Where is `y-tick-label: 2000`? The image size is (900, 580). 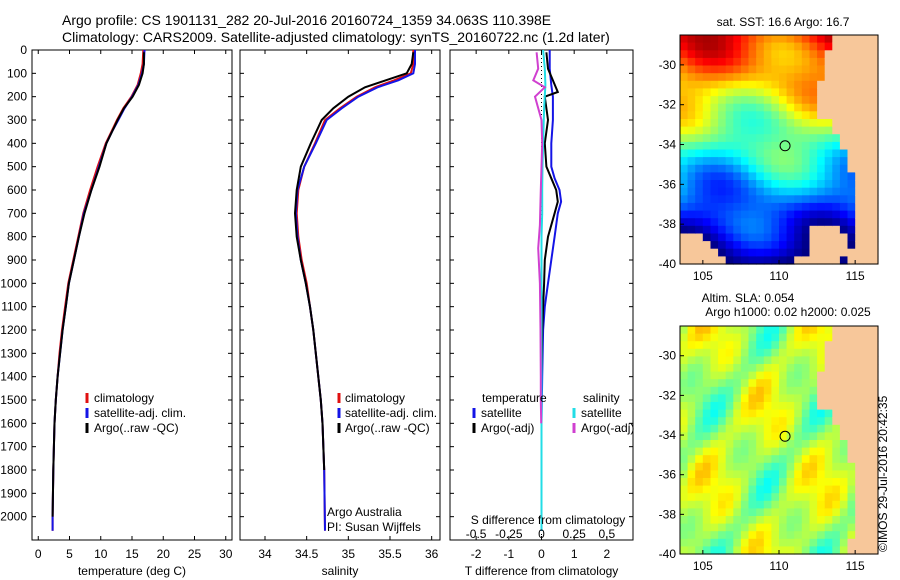
y-tick-label: 2000 is located at coordinates (13, 517).